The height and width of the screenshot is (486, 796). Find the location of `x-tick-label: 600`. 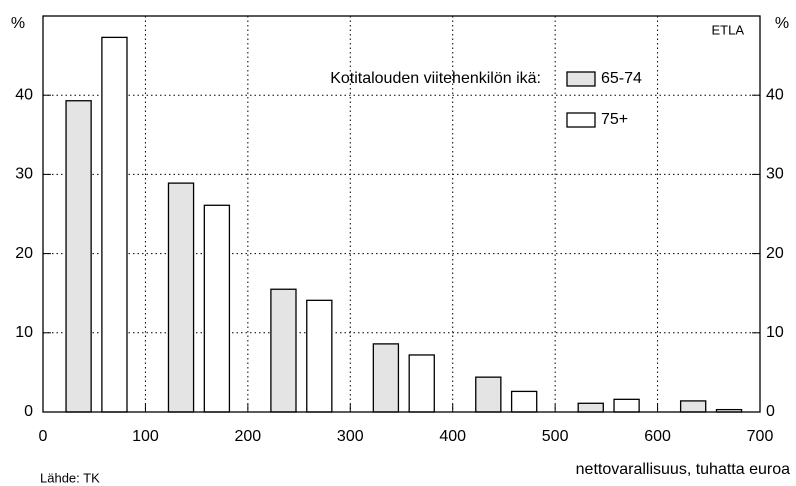

x-tick-label: 600 is located at coordinates (657, 436).